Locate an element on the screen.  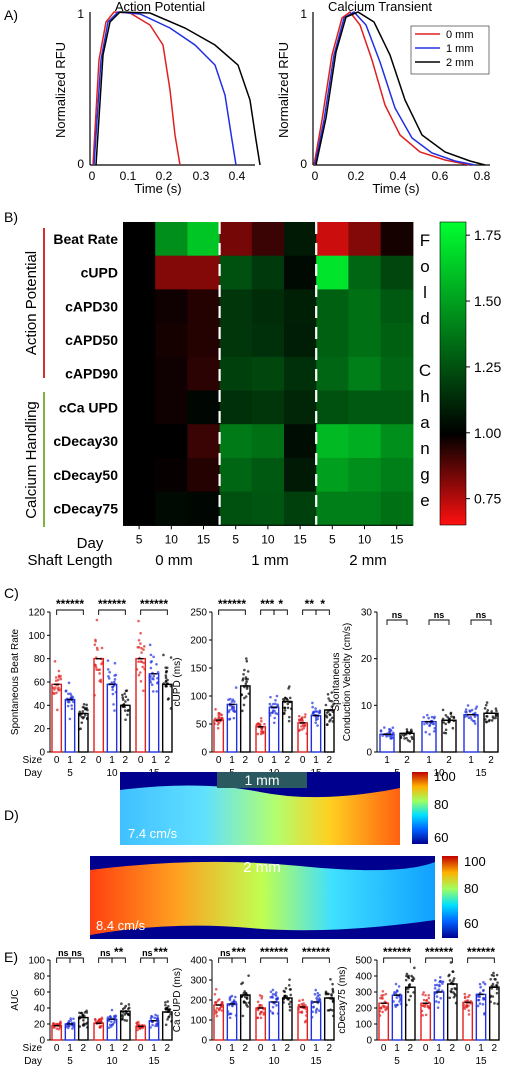
significance-label: ns is located at coordinates (397, 615).